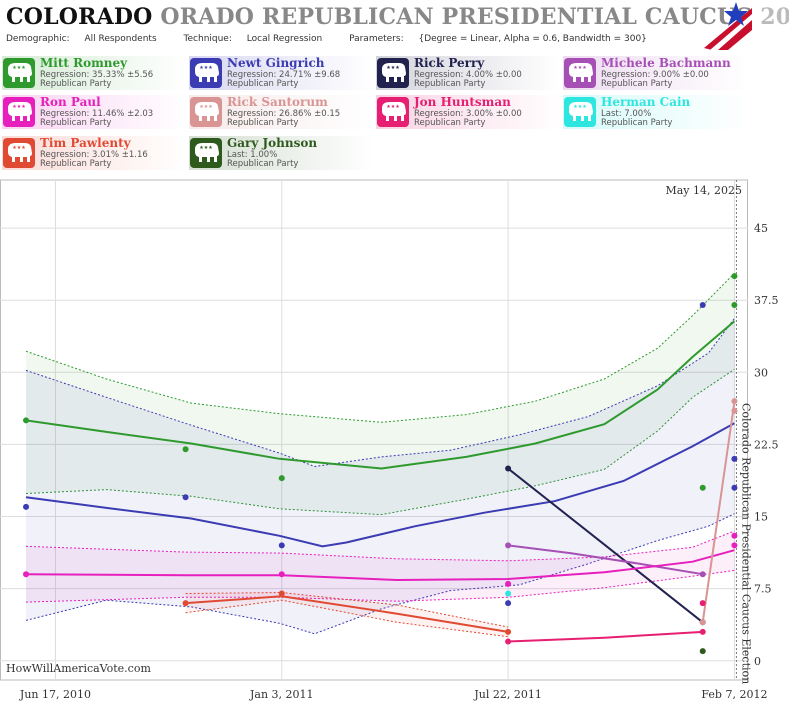 The image size is (789, 704). What do you see at coordinates (761, 372) in the screenshot?
I see `y-tick-label: 30` at bounding box center [761, 372].